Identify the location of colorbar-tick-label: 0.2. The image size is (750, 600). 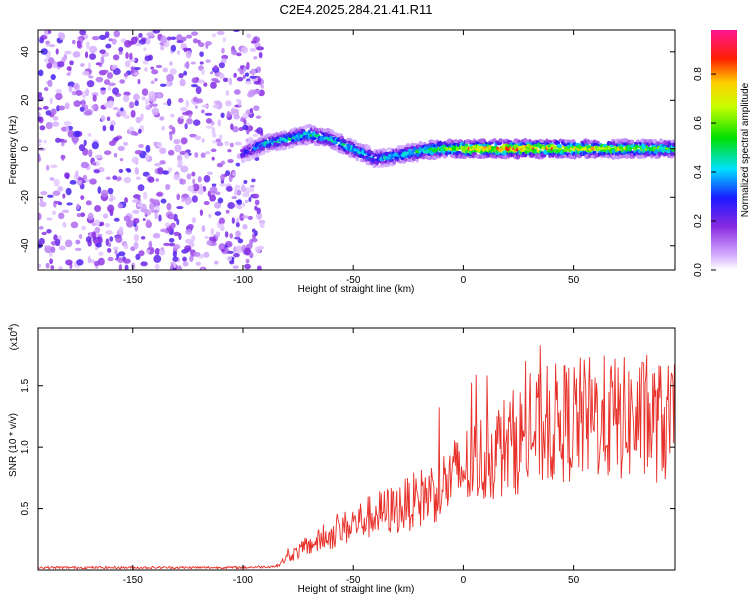
(698, 221).